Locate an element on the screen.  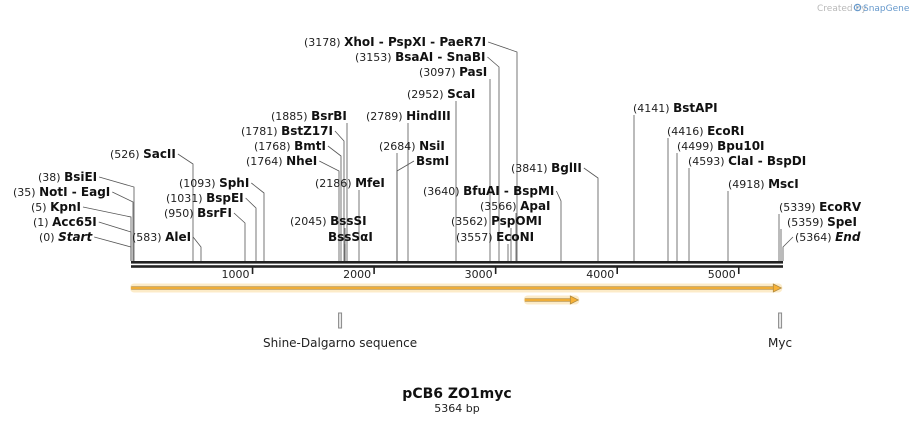
scale-tick-label: 4000 is located at coordinates (600, 274).